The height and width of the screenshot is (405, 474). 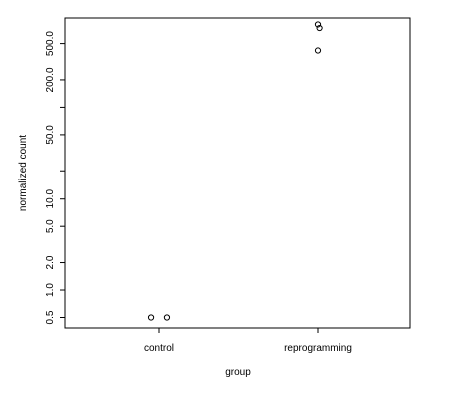 What do you see at coordinates (50, 226) in the screenshot?
I see `y-tick-label: 5.0` at bounding box center [50, 226].